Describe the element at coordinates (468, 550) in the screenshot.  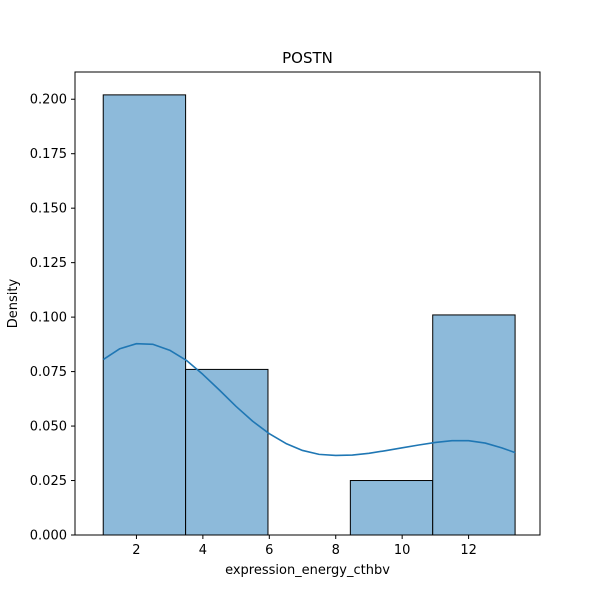
I see `x-tick-label: 12` at that location.